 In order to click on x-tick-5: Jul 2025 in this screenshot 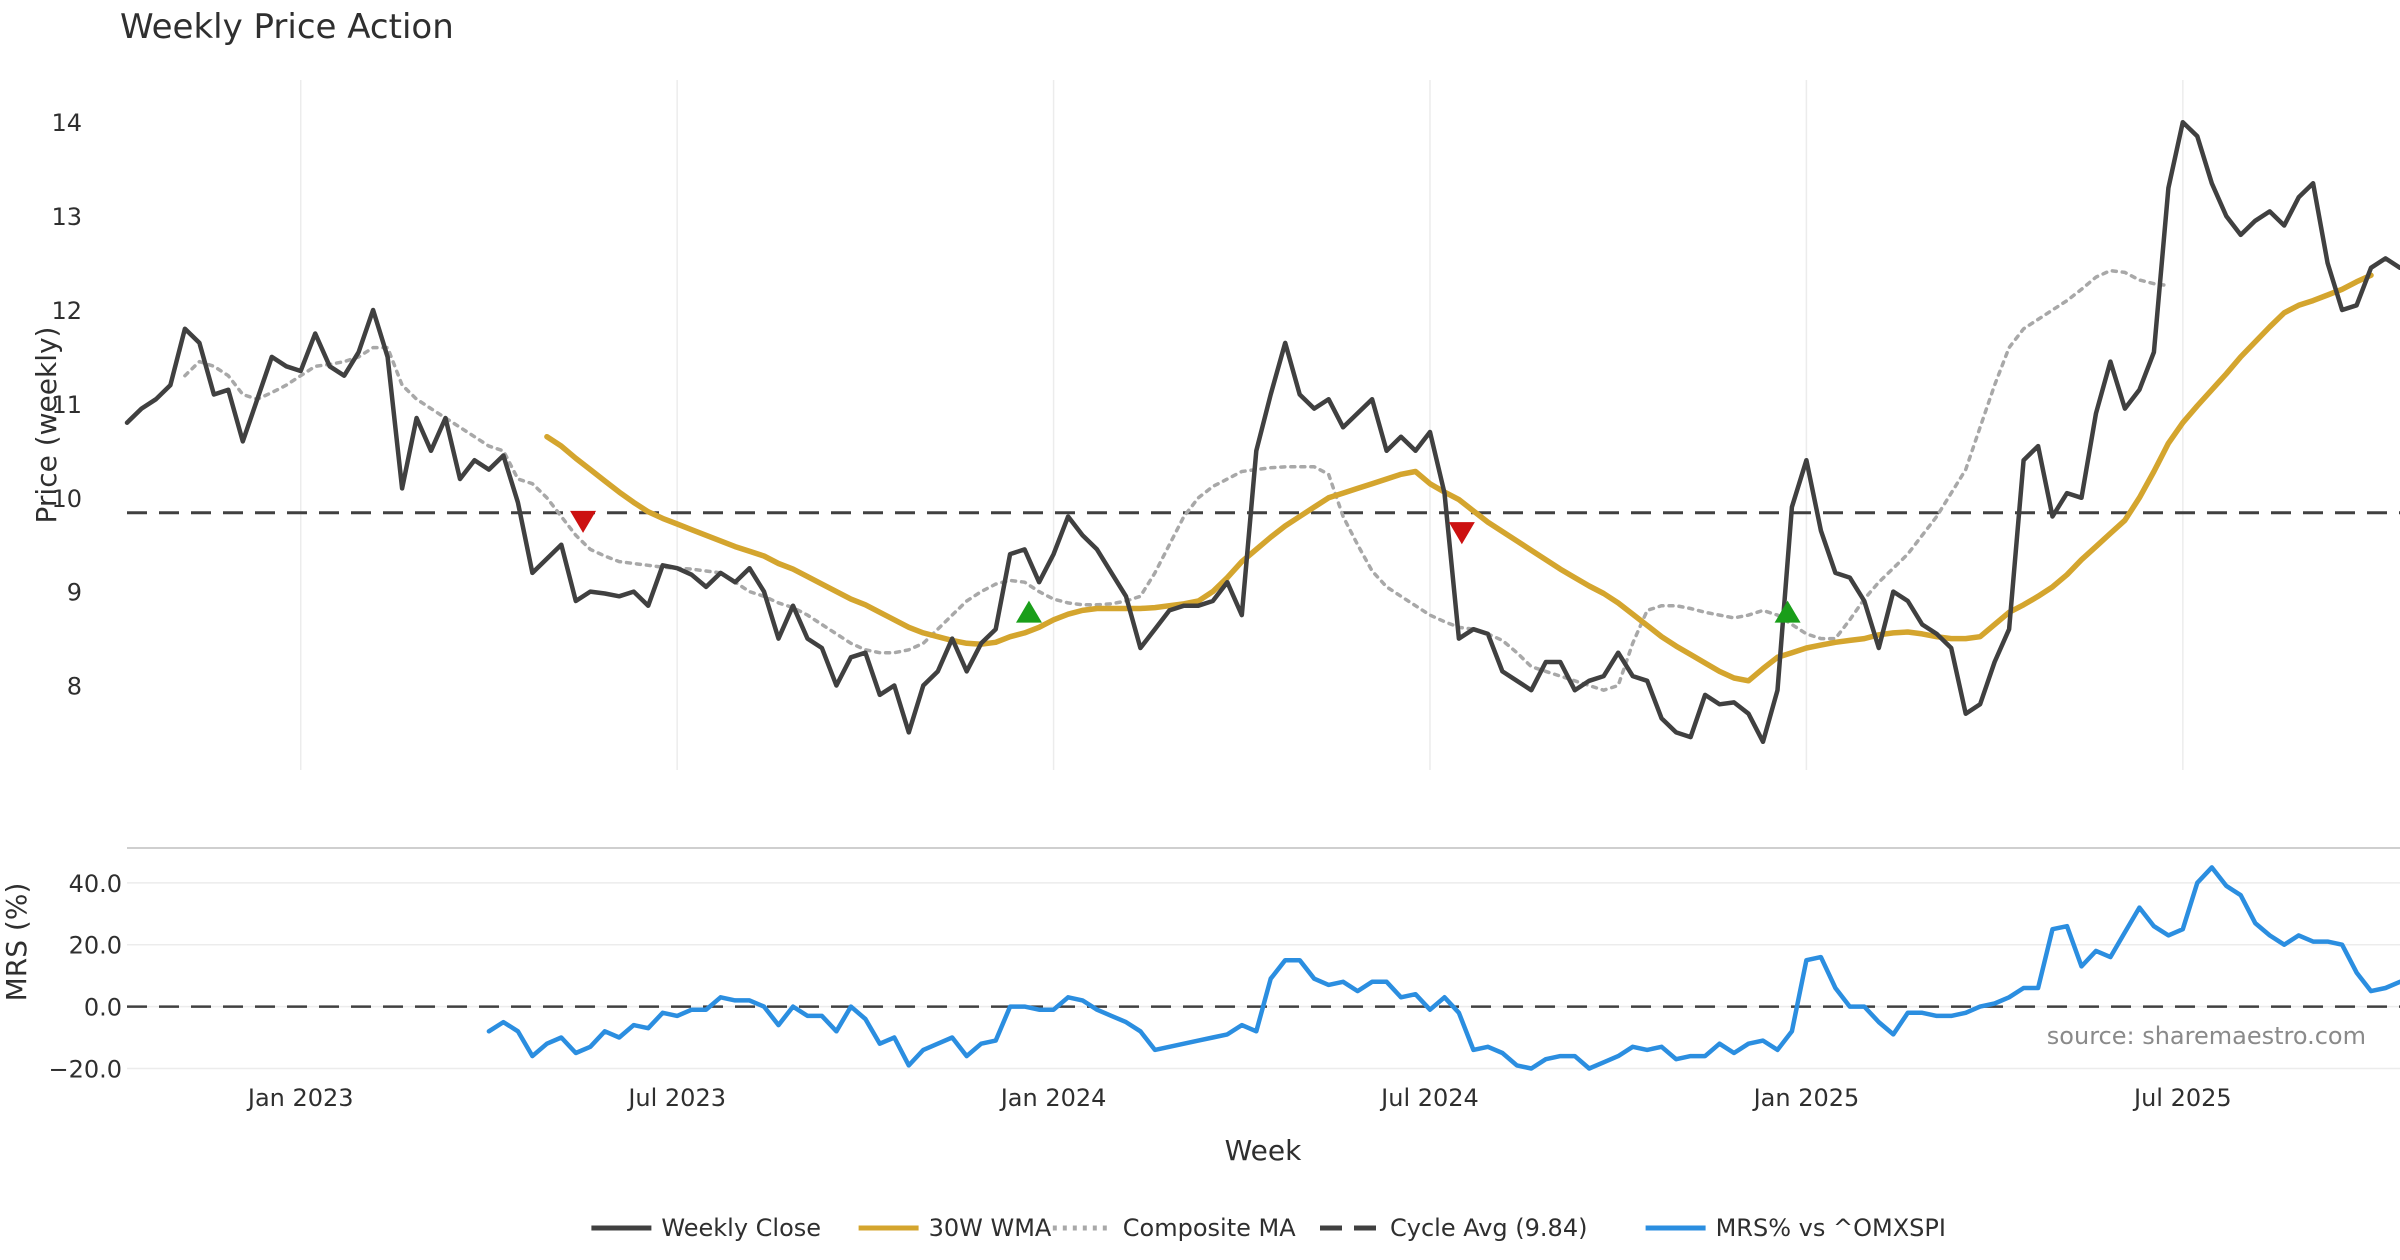, I will do `click(2182, 1098)`.